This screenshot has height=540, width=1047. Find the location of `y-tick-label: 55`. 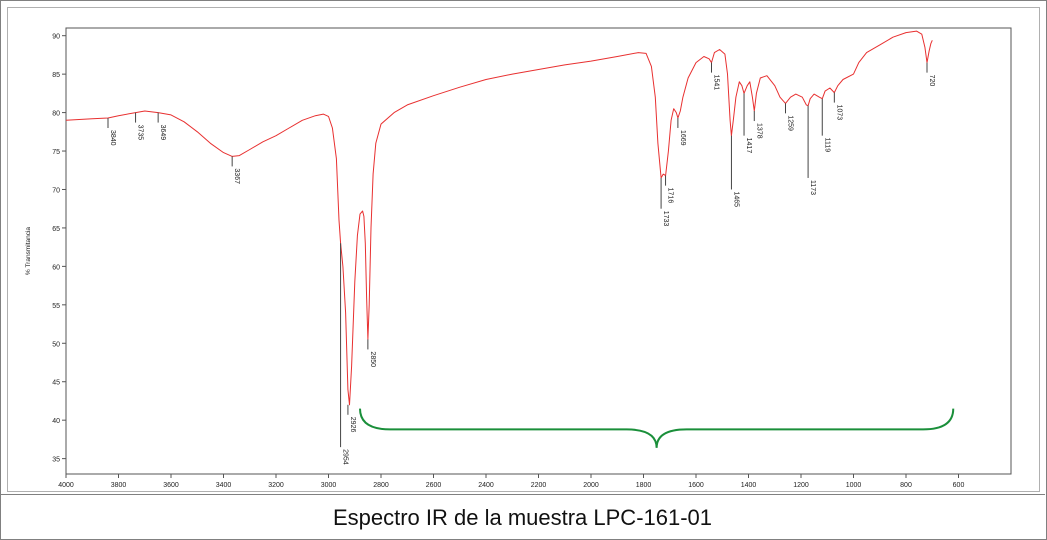

y-tick-label: 55 is located at coordinates (56, 306).